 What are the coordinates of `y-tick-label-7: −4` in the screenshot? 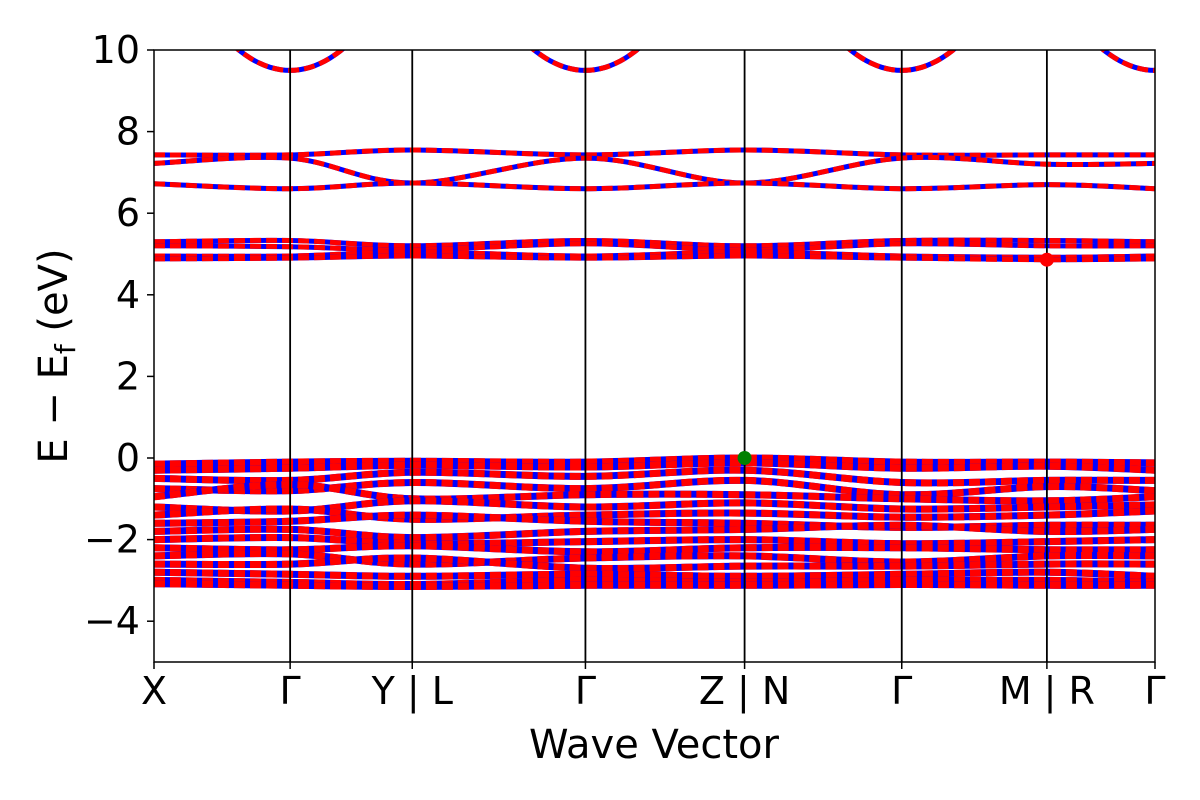 It's located at (112, 621).